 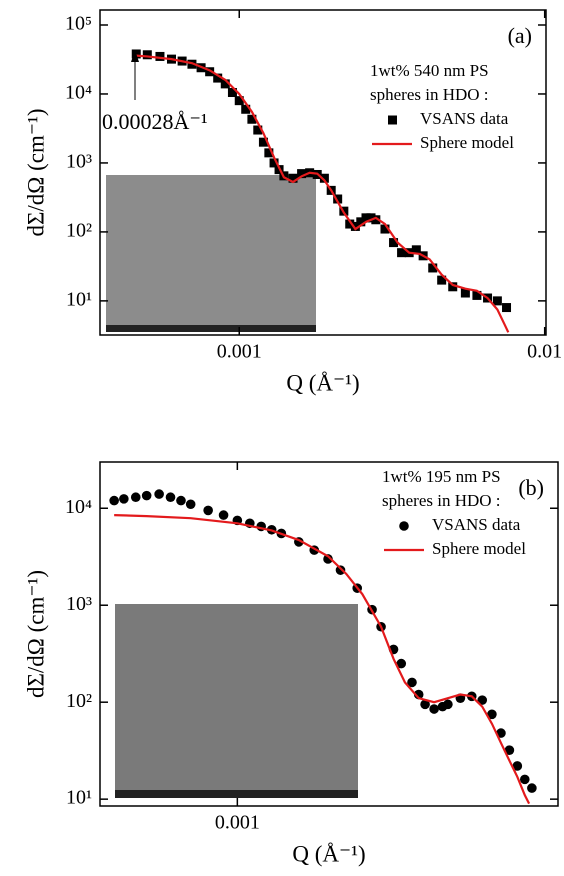 I want to click on inset-image-b, so click(x=236, y=701).